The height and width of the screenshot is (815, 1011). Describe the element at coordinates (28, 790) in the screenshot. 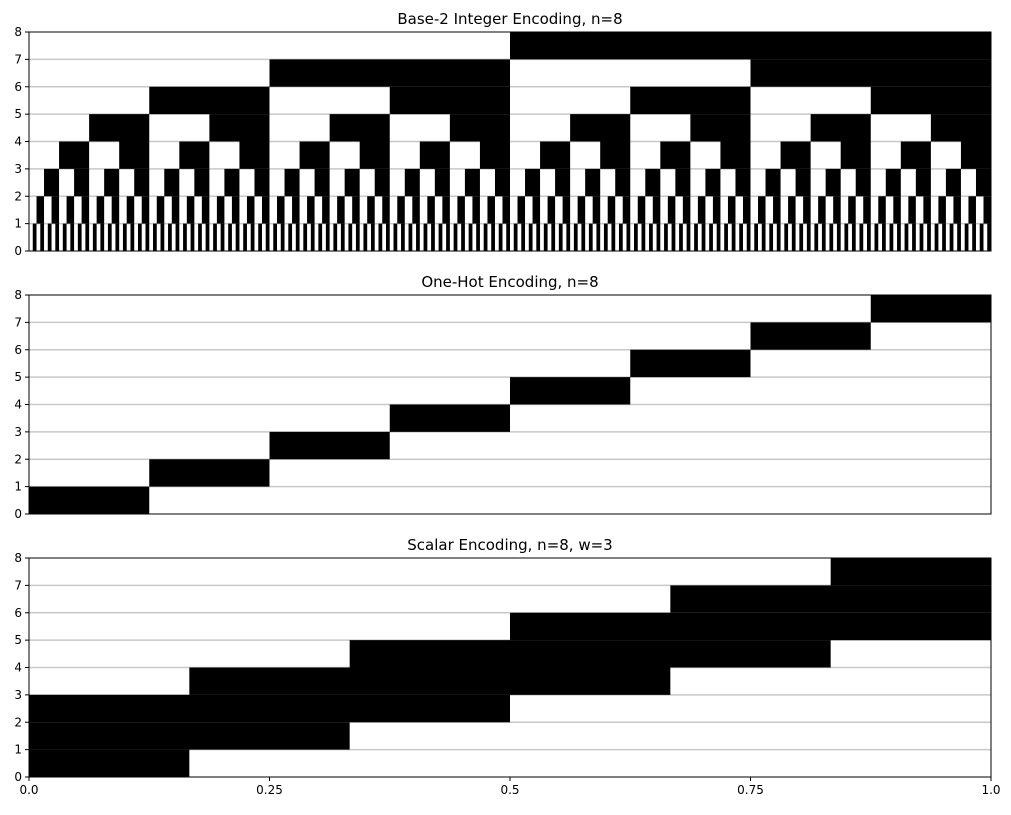

I see `x-tick-label: 0.0` at that location.